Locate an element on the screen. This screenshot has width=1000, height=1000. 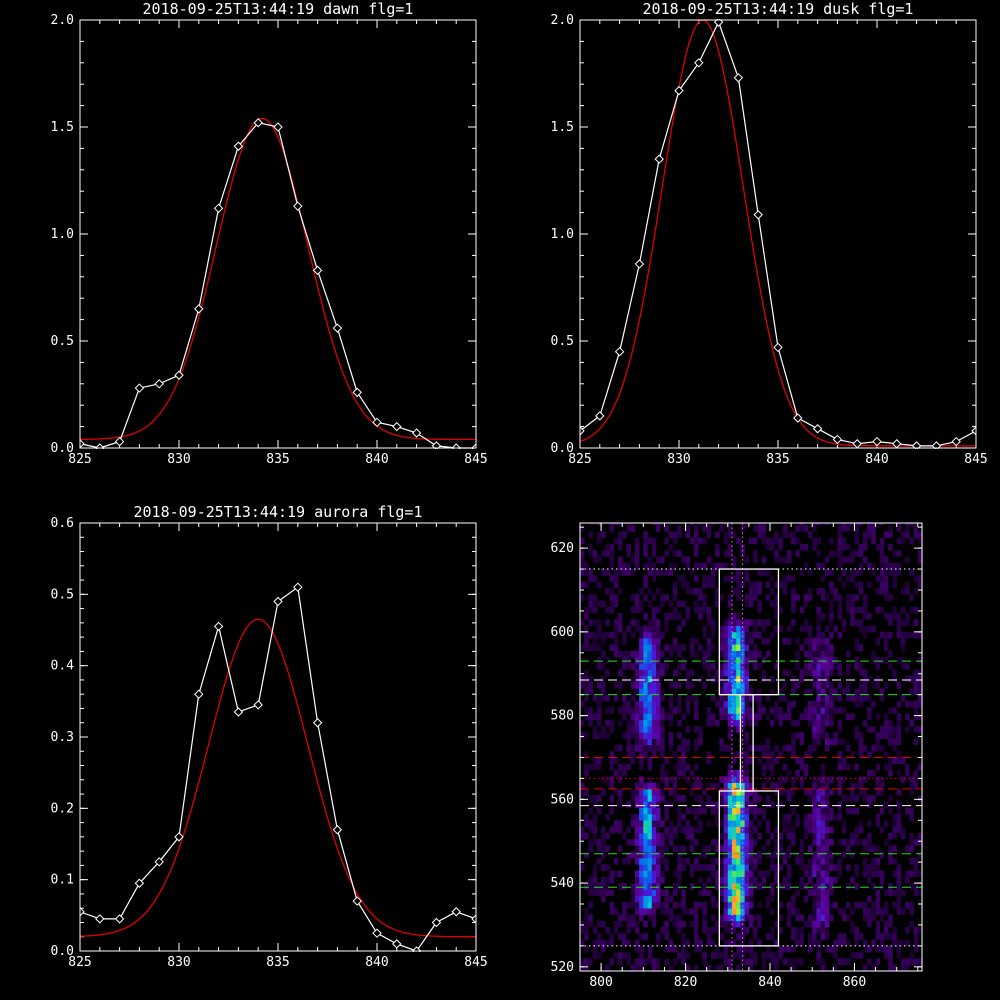
chart-title: 2018-09-25T13:44:19 dusk flg=1 is located at coordinates (778, 9).